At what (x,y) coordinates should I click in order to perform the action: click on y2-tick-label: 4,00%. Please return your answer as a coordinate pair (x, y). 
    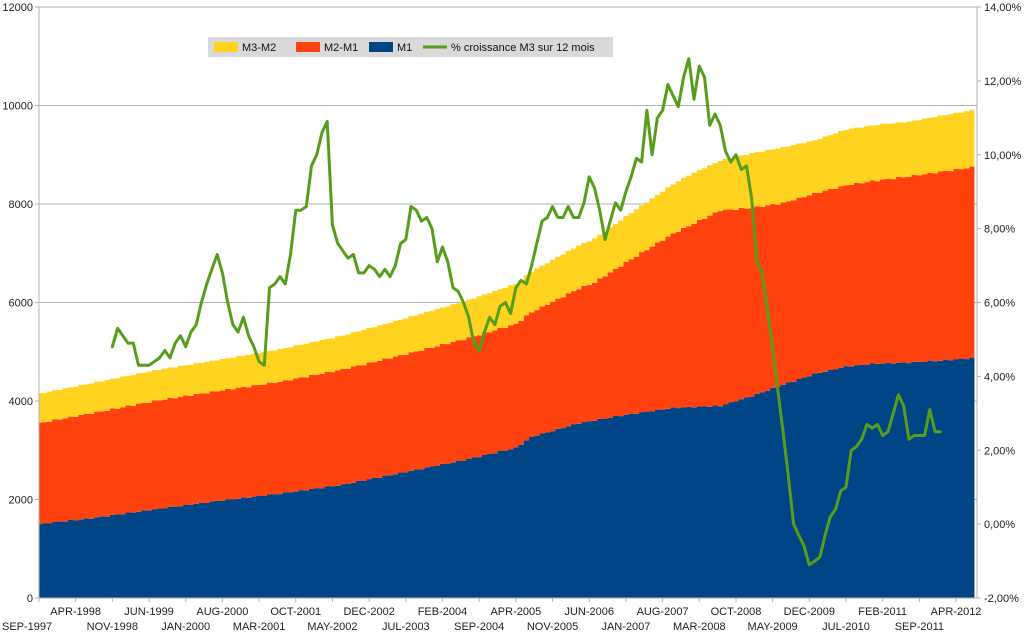
    Looking at the image, I should click on (999, 377).